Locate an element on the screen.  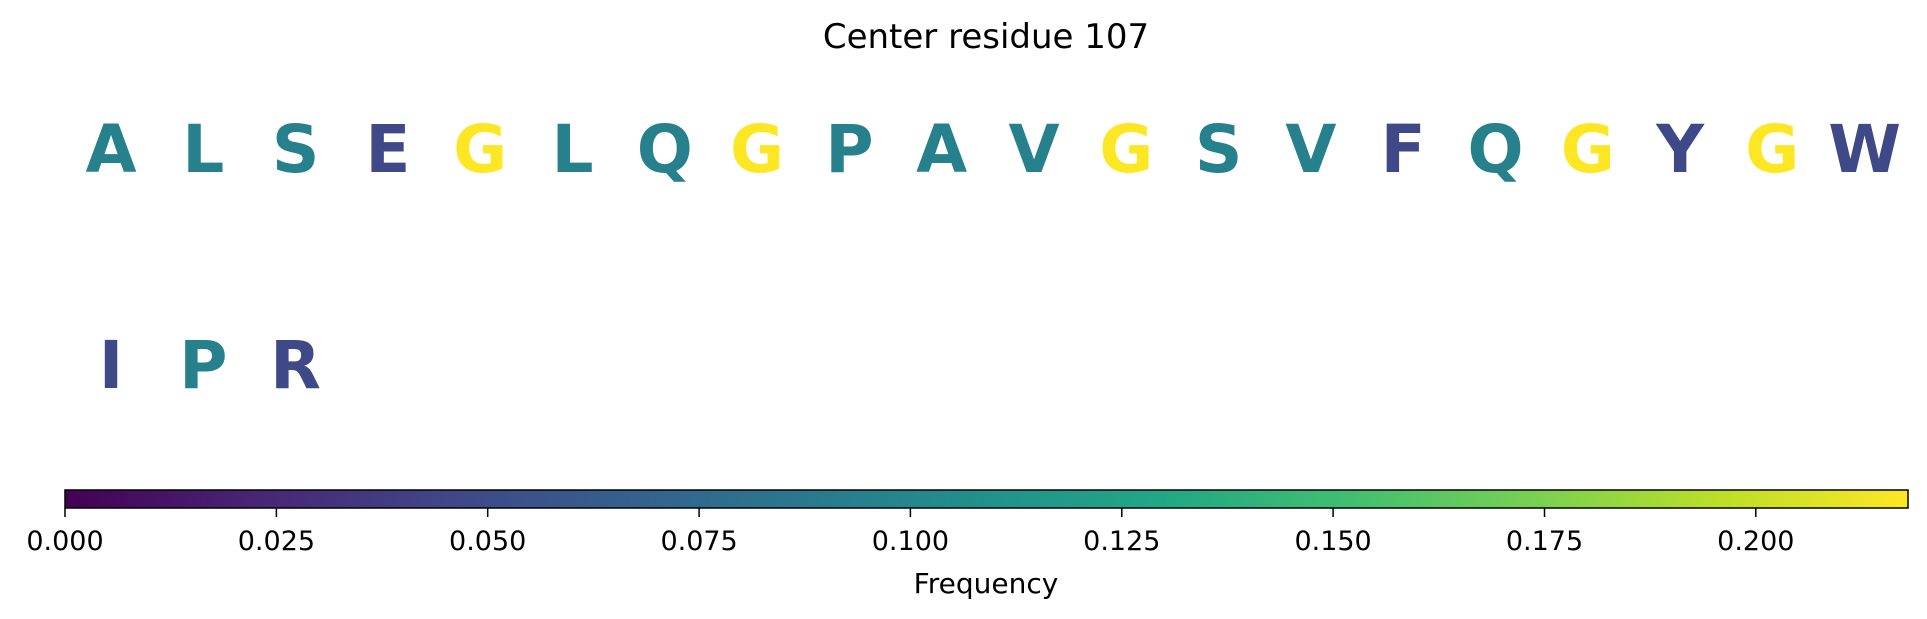
colorbar-gradient is located at coordinates (986, 499).